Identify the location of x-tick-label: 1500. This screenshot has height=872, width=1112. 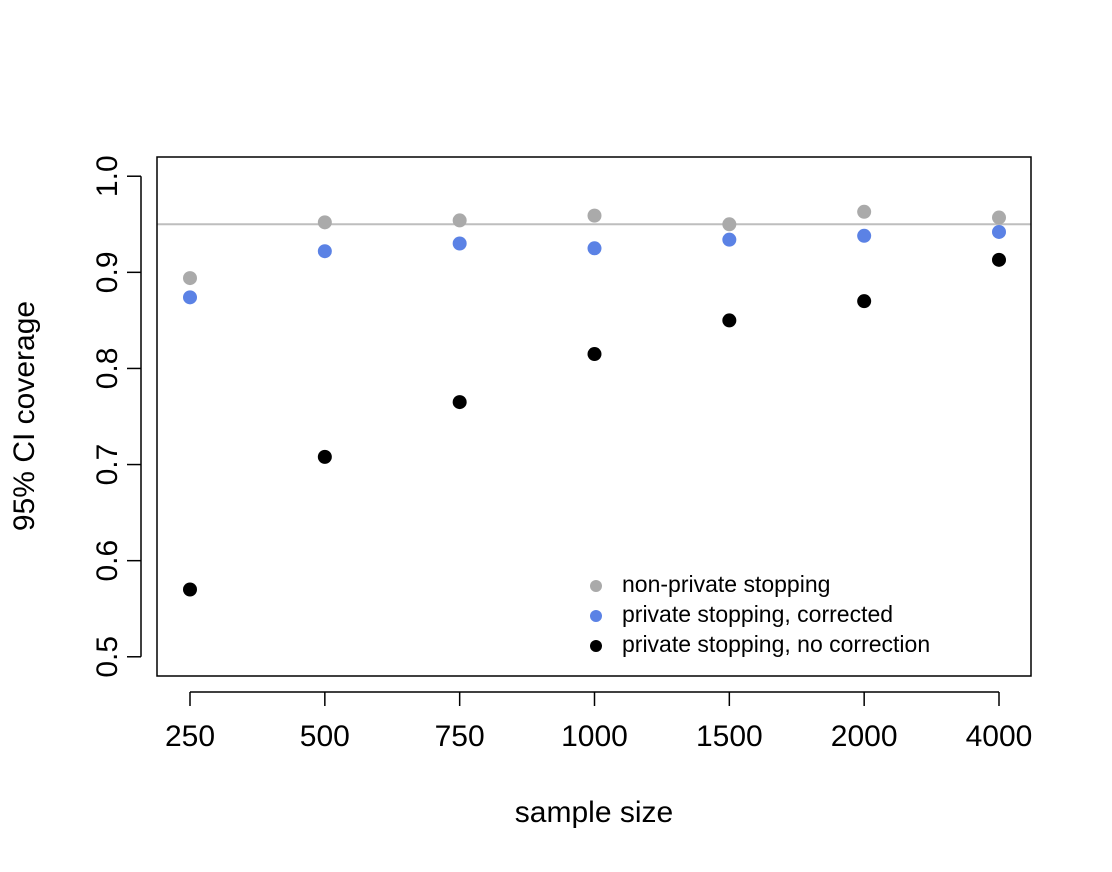
(729, 736).